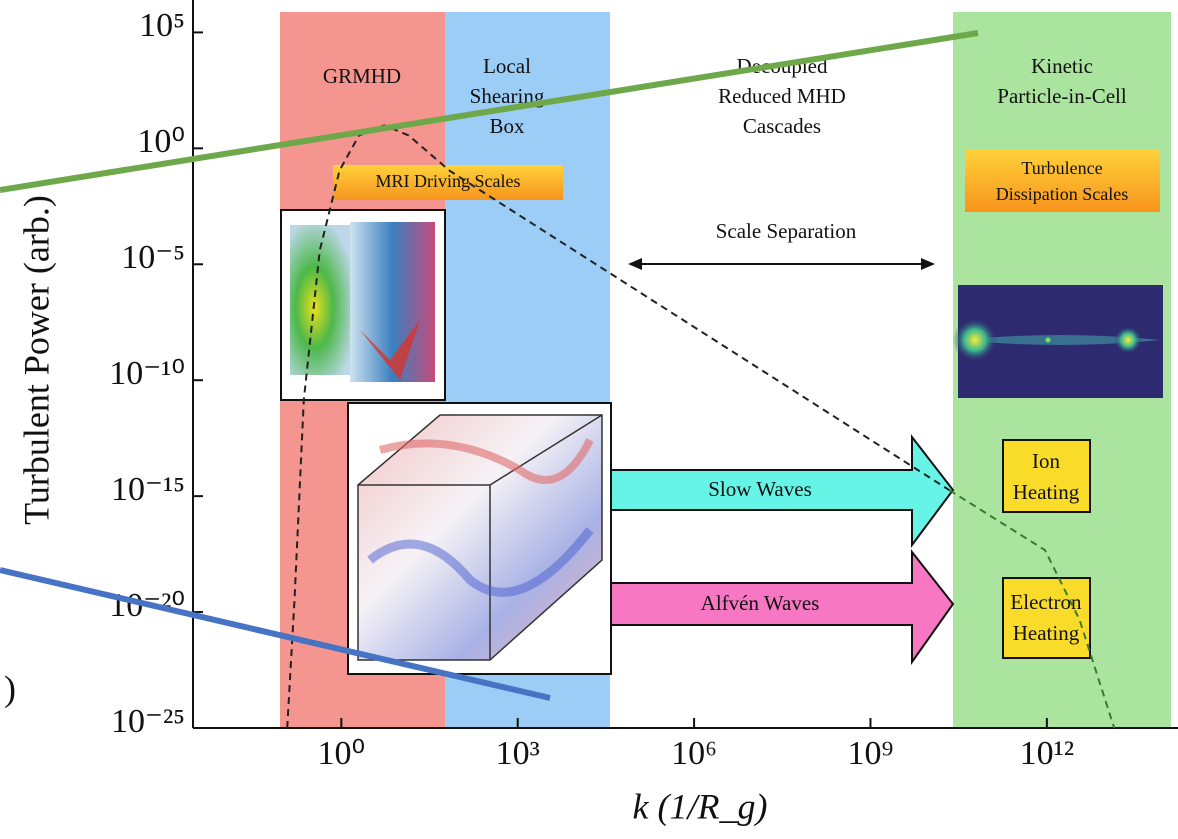 Image resolution: width=1178 pixels, height=839 pixels. Describe the element at coordinates (760, 603) in the screenshot. I see `annotation: Alfvén Waves` at that location.